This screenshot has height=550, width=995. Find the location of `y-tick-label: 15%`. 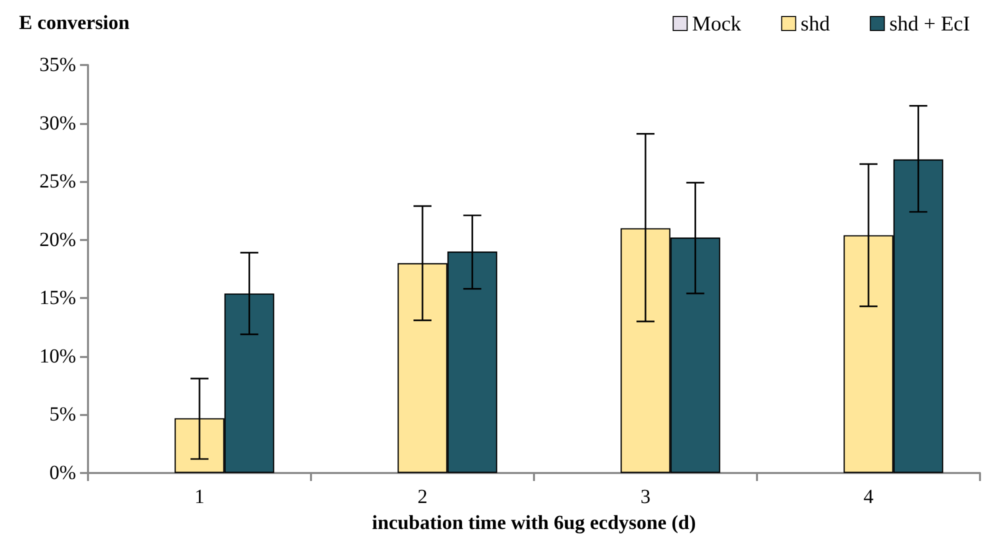

y-tick-label: 15% is located at coordinates (57, 298).